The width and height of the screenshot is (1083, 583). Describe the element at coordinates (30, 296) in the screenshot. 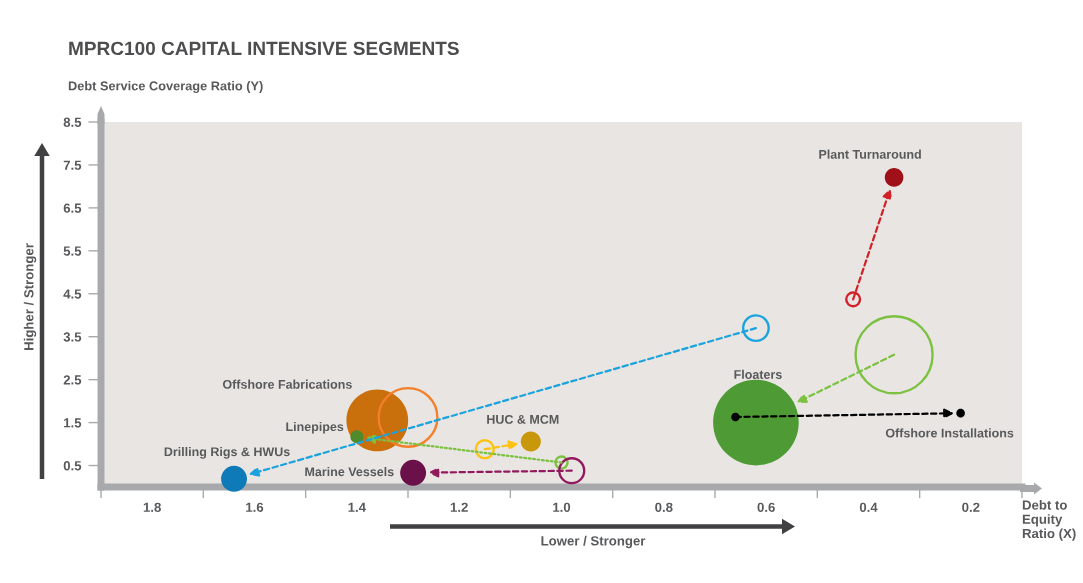

I see `text: Higher / Stronger` at that location.